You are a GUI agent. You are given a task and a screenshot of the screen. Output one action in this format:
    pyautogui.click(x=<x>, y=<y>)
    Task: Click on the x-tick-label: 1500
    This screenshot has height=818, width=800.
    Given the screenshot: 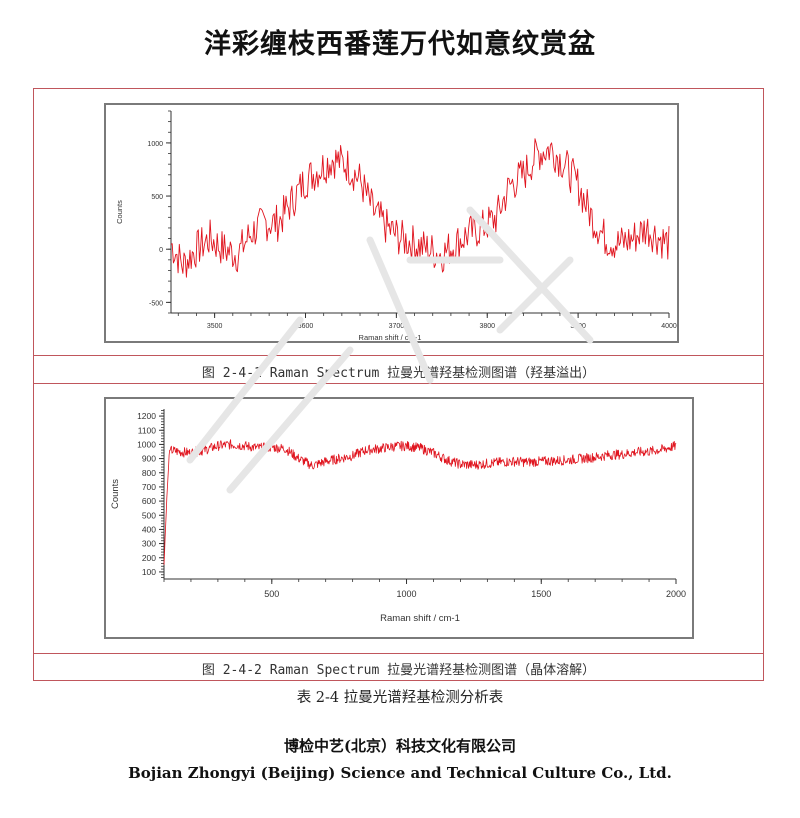 What is the action you would take?
    pyautogui.click(x=541, y=594)
    